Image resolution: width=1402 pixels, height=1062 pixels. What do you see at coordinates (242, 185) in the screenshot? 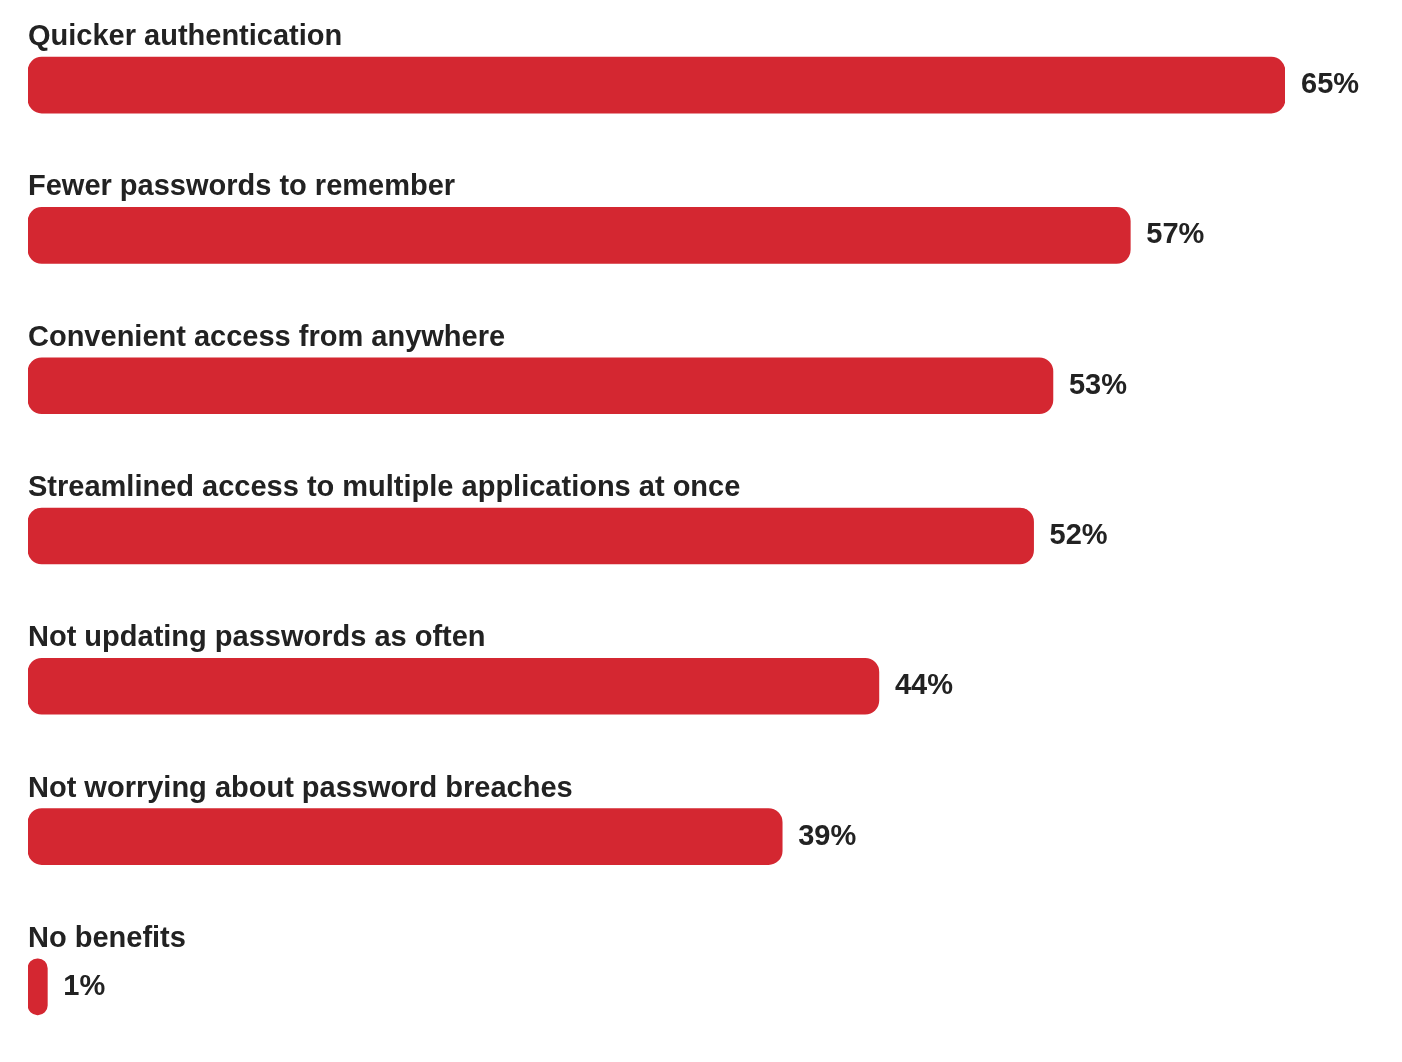
I see `y-tick-label: Fewer passwords to remember` at bounding box center [242, 185].